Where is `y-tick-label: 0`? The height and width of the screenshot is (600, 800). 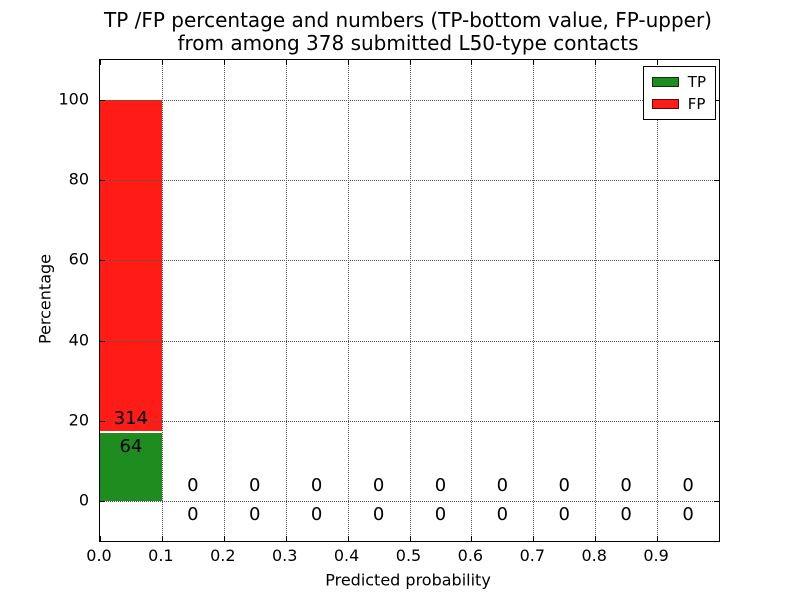 y-tick-label: 0 is located at coordinates (83, 500).